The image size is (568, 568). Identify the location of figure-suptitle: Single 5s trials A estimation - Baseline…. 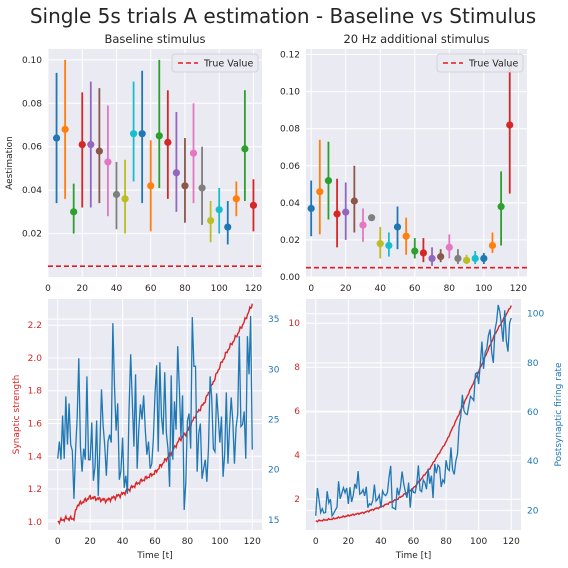
(283, 16).